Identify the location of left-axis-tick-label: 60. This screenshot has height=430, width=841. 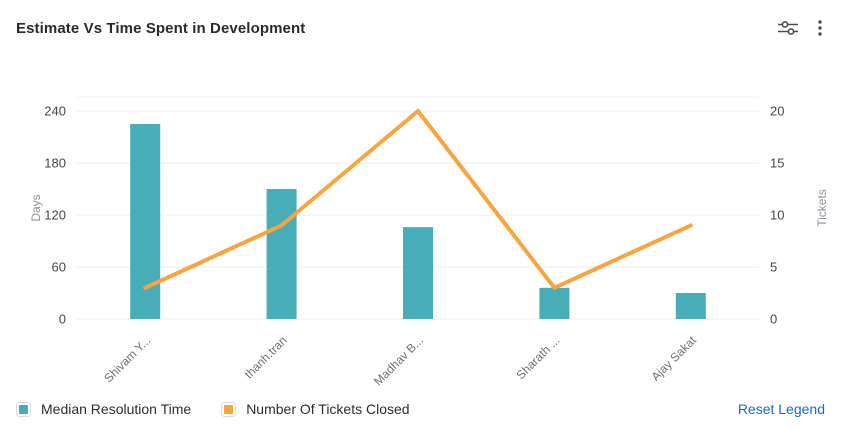
(59, 267).